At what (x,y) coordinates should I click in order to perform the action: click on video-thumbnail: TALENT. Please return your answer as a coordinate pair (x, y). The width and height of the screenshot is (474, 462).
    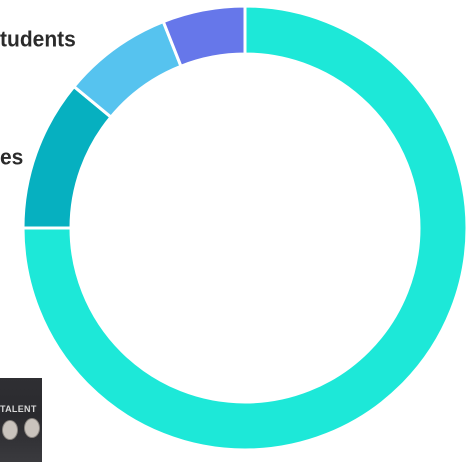
    Looking at the image, I should click on (21, 420).